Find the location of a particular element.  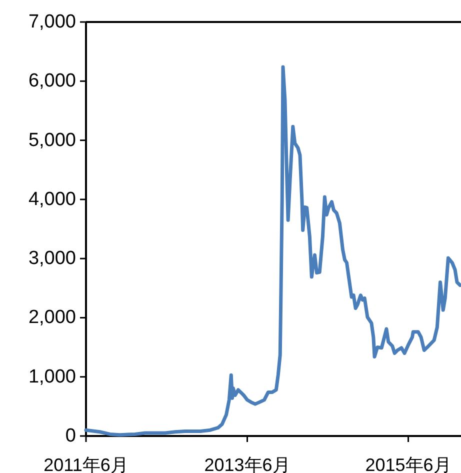

y-tick-label: 4,000 is located at coordinates (52, 199).